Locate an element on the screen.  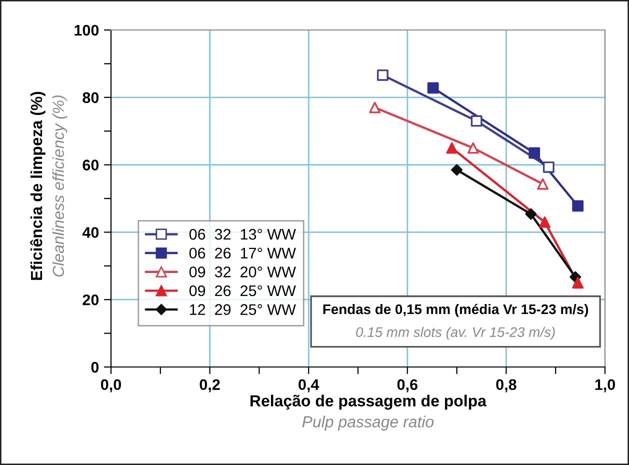
legend-label: 09 26 25° WW is located at coordinates (242, 290).